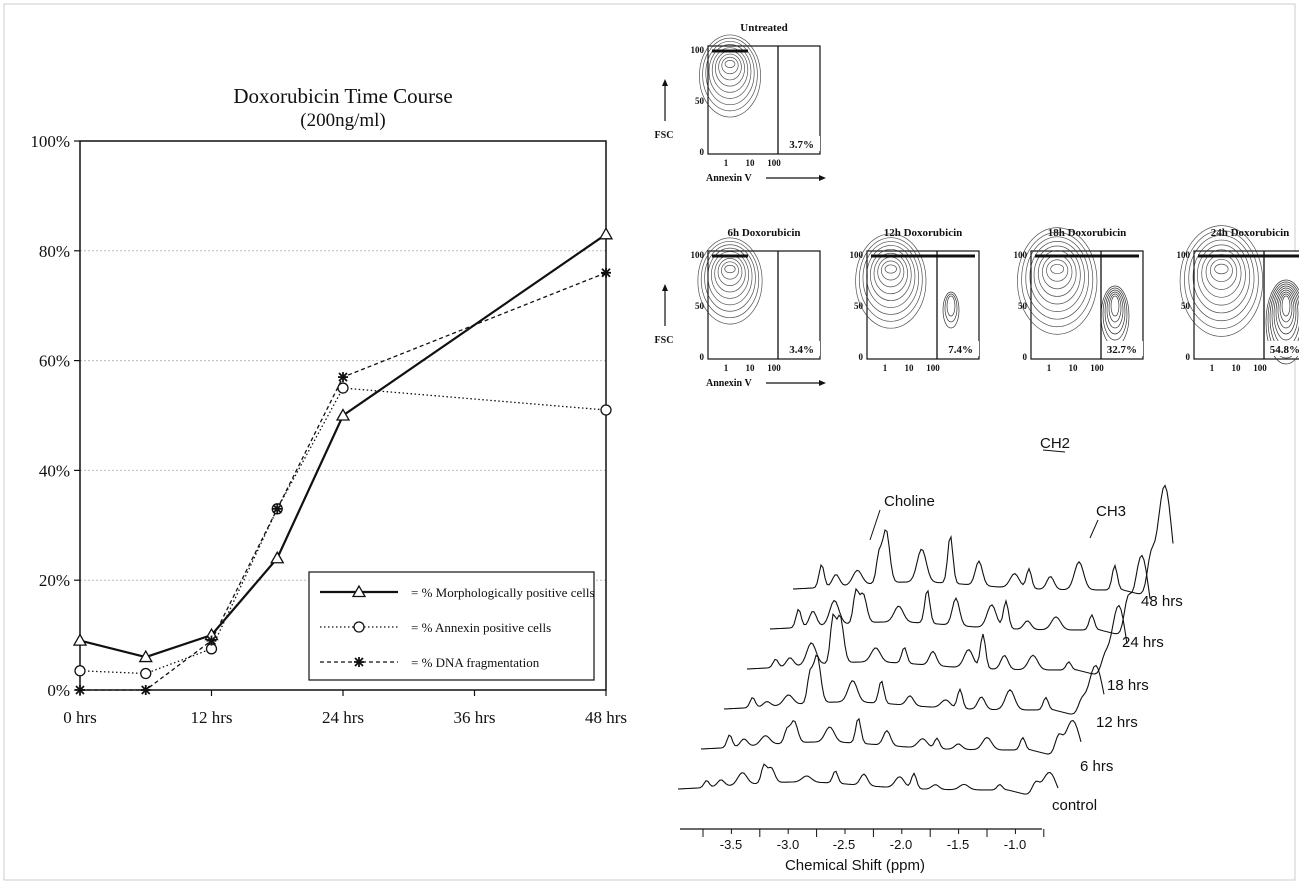 This screenshot has width=1299, height=884. What do you see at coordinates (1128, 685) in the screenshot?
I see `nmr-trace-label: 18 hrs` at bounding box center [1128, 685].